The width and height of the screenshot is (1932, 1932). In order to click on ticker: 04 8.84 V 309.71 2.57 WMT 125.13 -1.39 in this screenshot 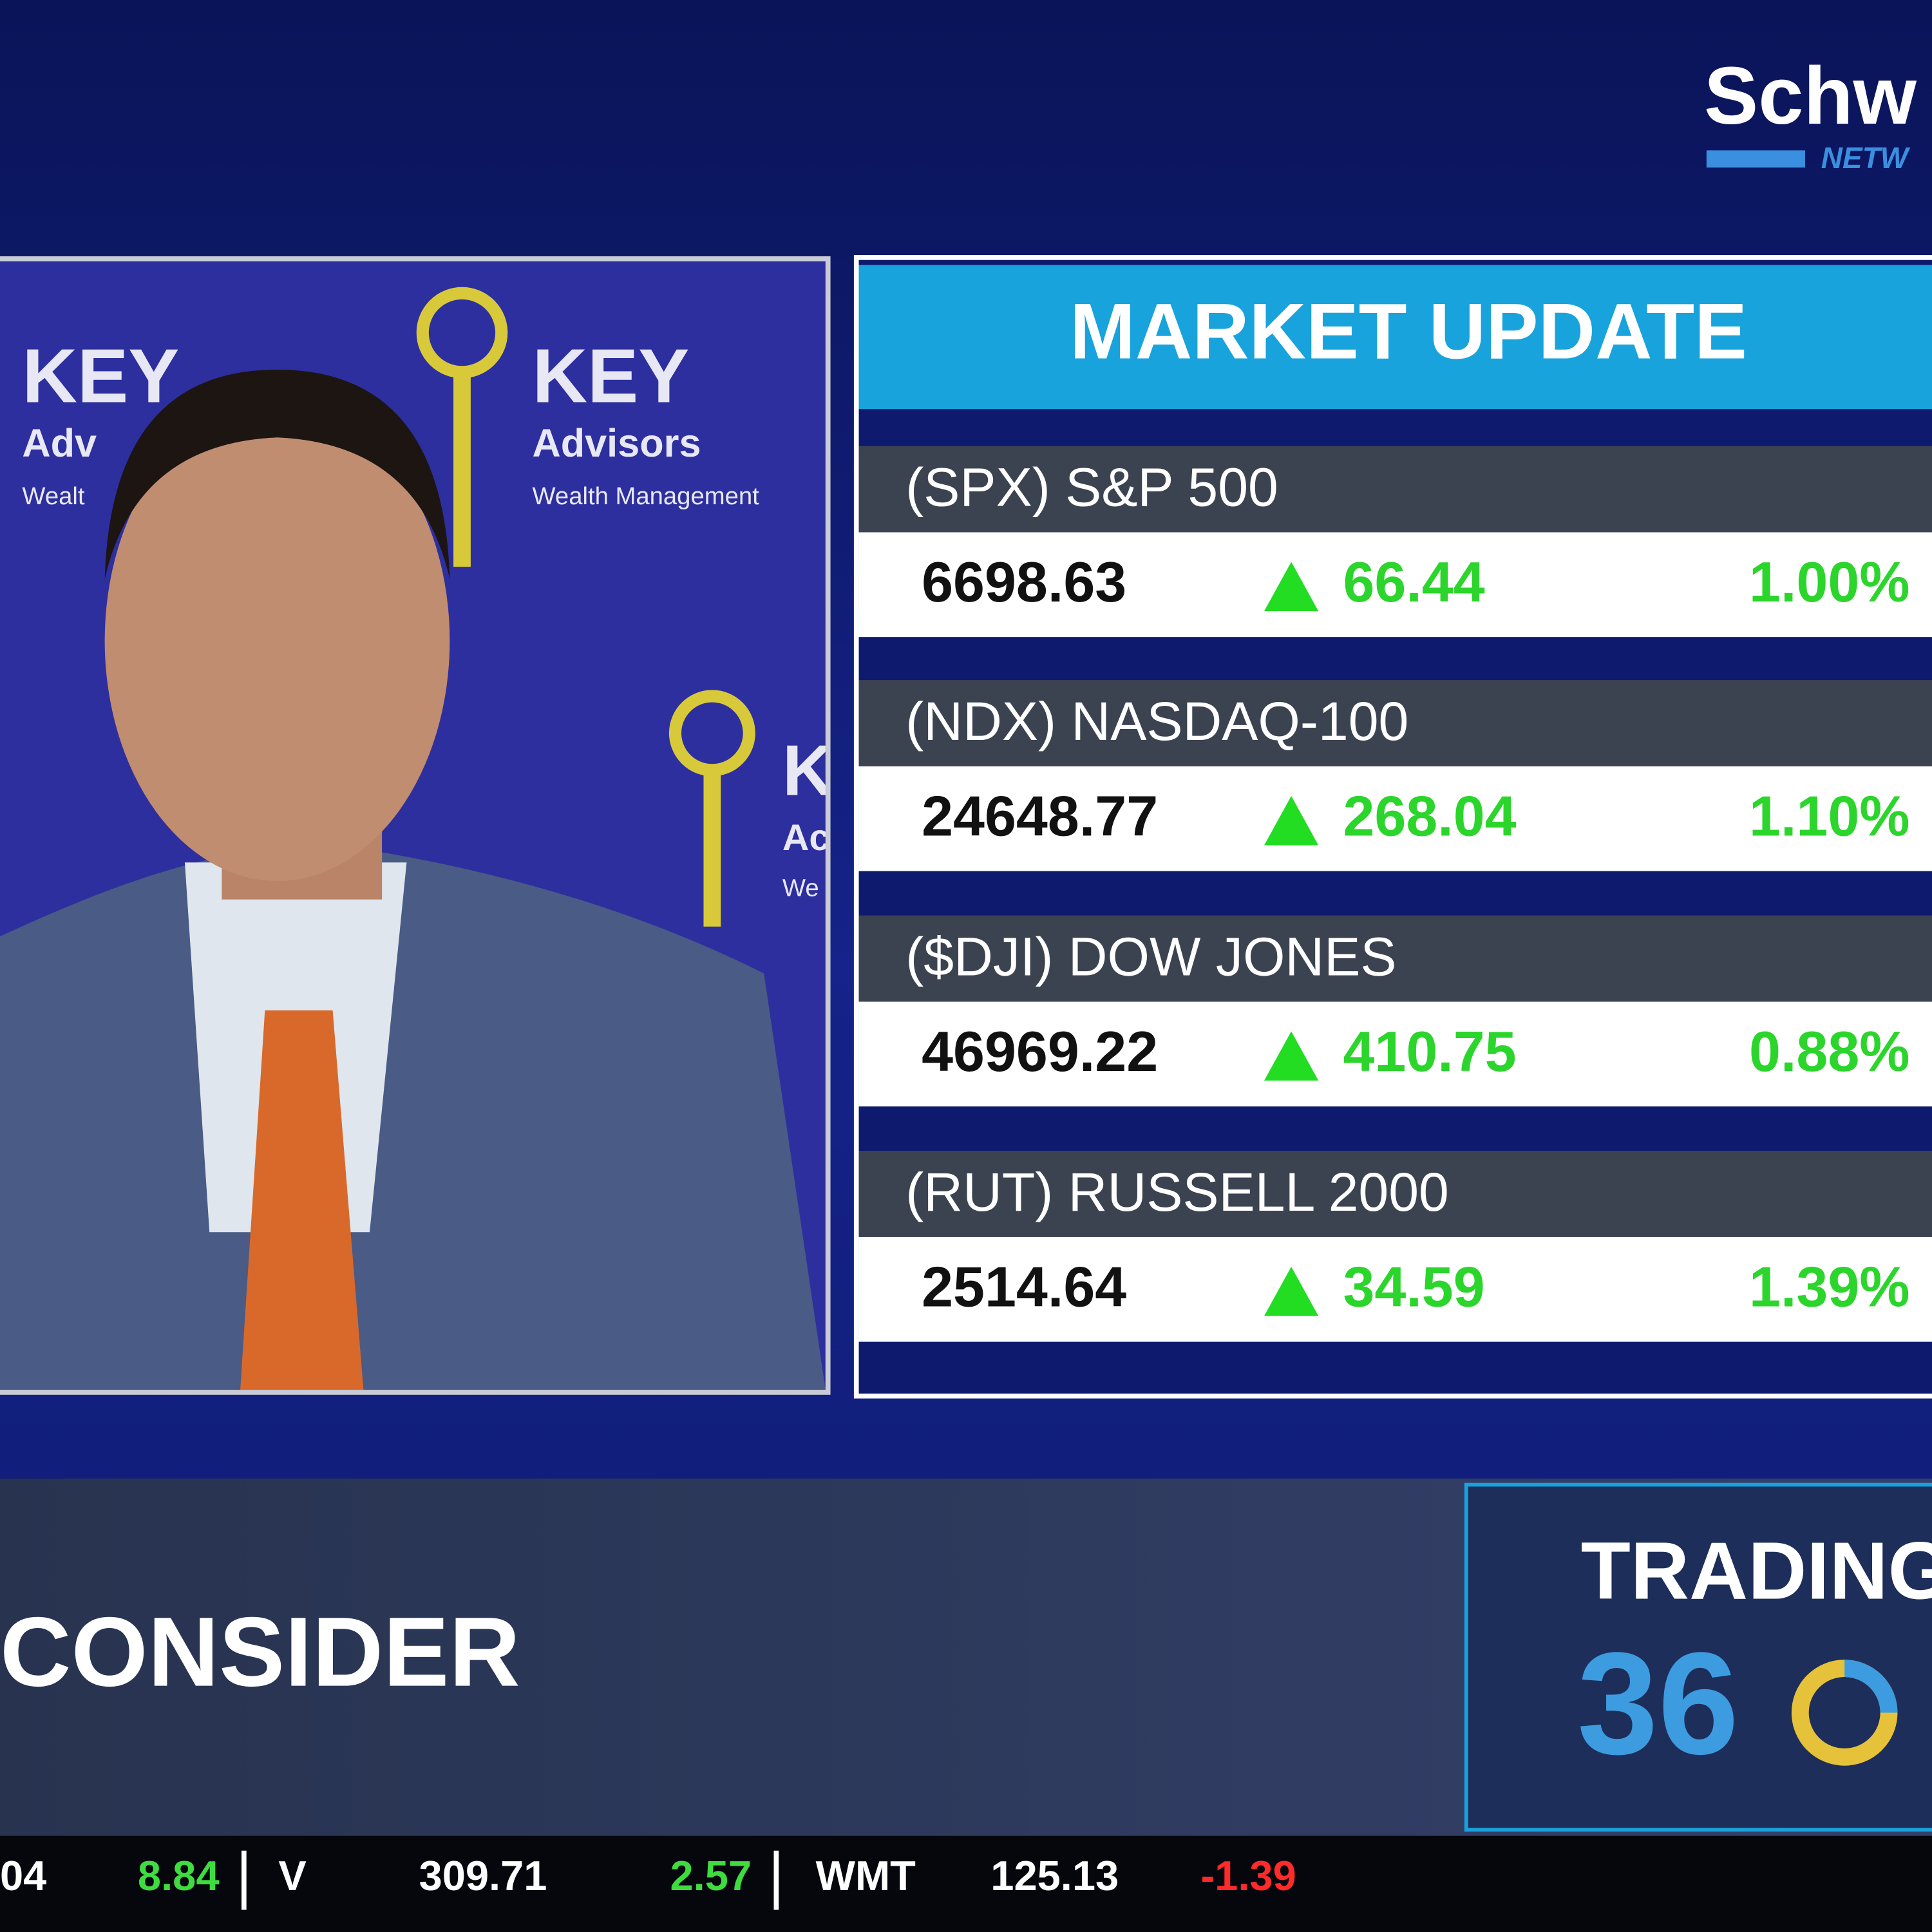, I will do `click(648, 1880)`.